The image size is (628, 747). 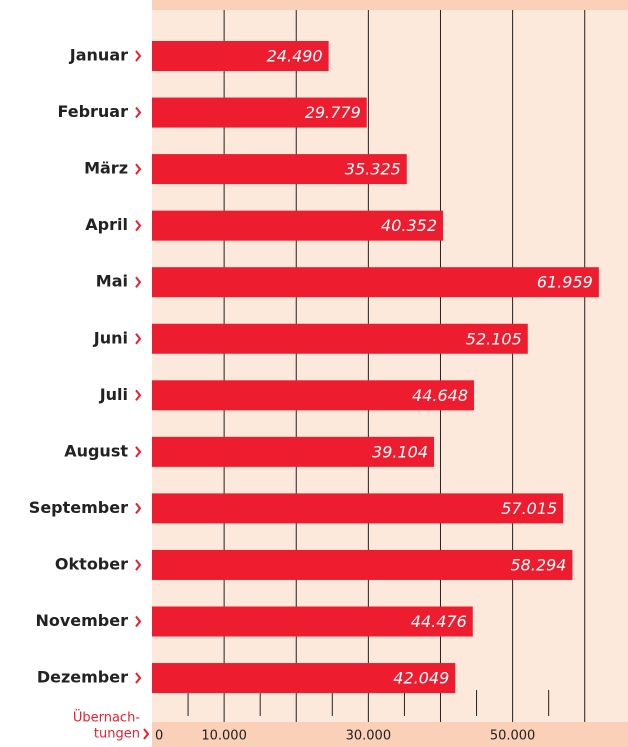 What do you see at coordinates (333, 112) in the screenshot?
I see `value-label: 29.779` at bounding box center [333, 112].